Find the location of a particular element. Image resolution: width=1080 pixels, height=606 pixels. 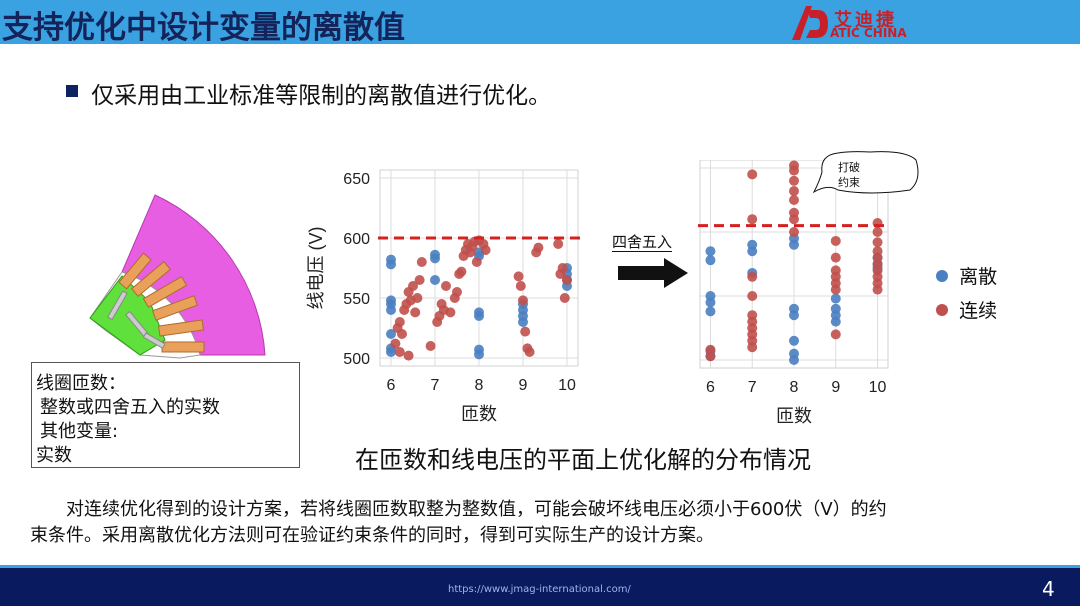

header-bar is located at coordinates (540, 22).